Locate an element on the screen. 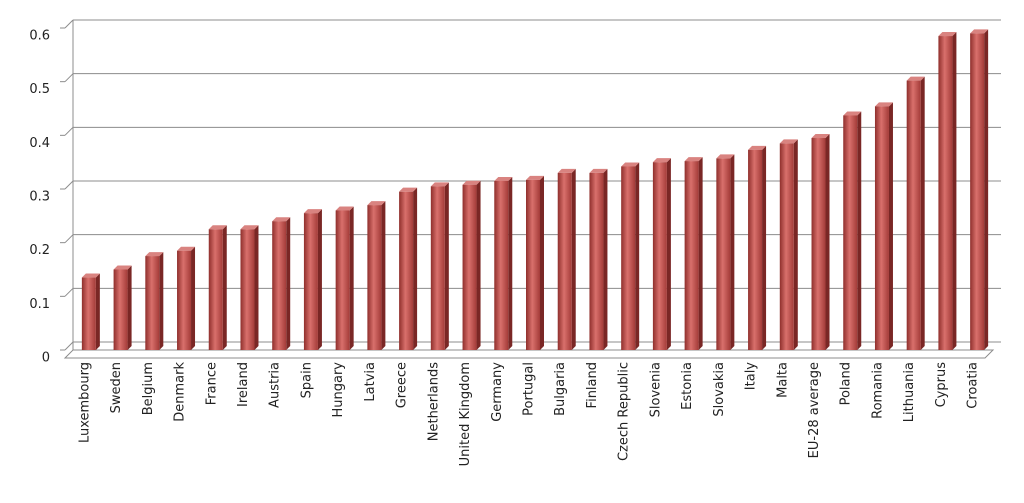  x-tick-label: Latvia is located at coordinates (370, 382).